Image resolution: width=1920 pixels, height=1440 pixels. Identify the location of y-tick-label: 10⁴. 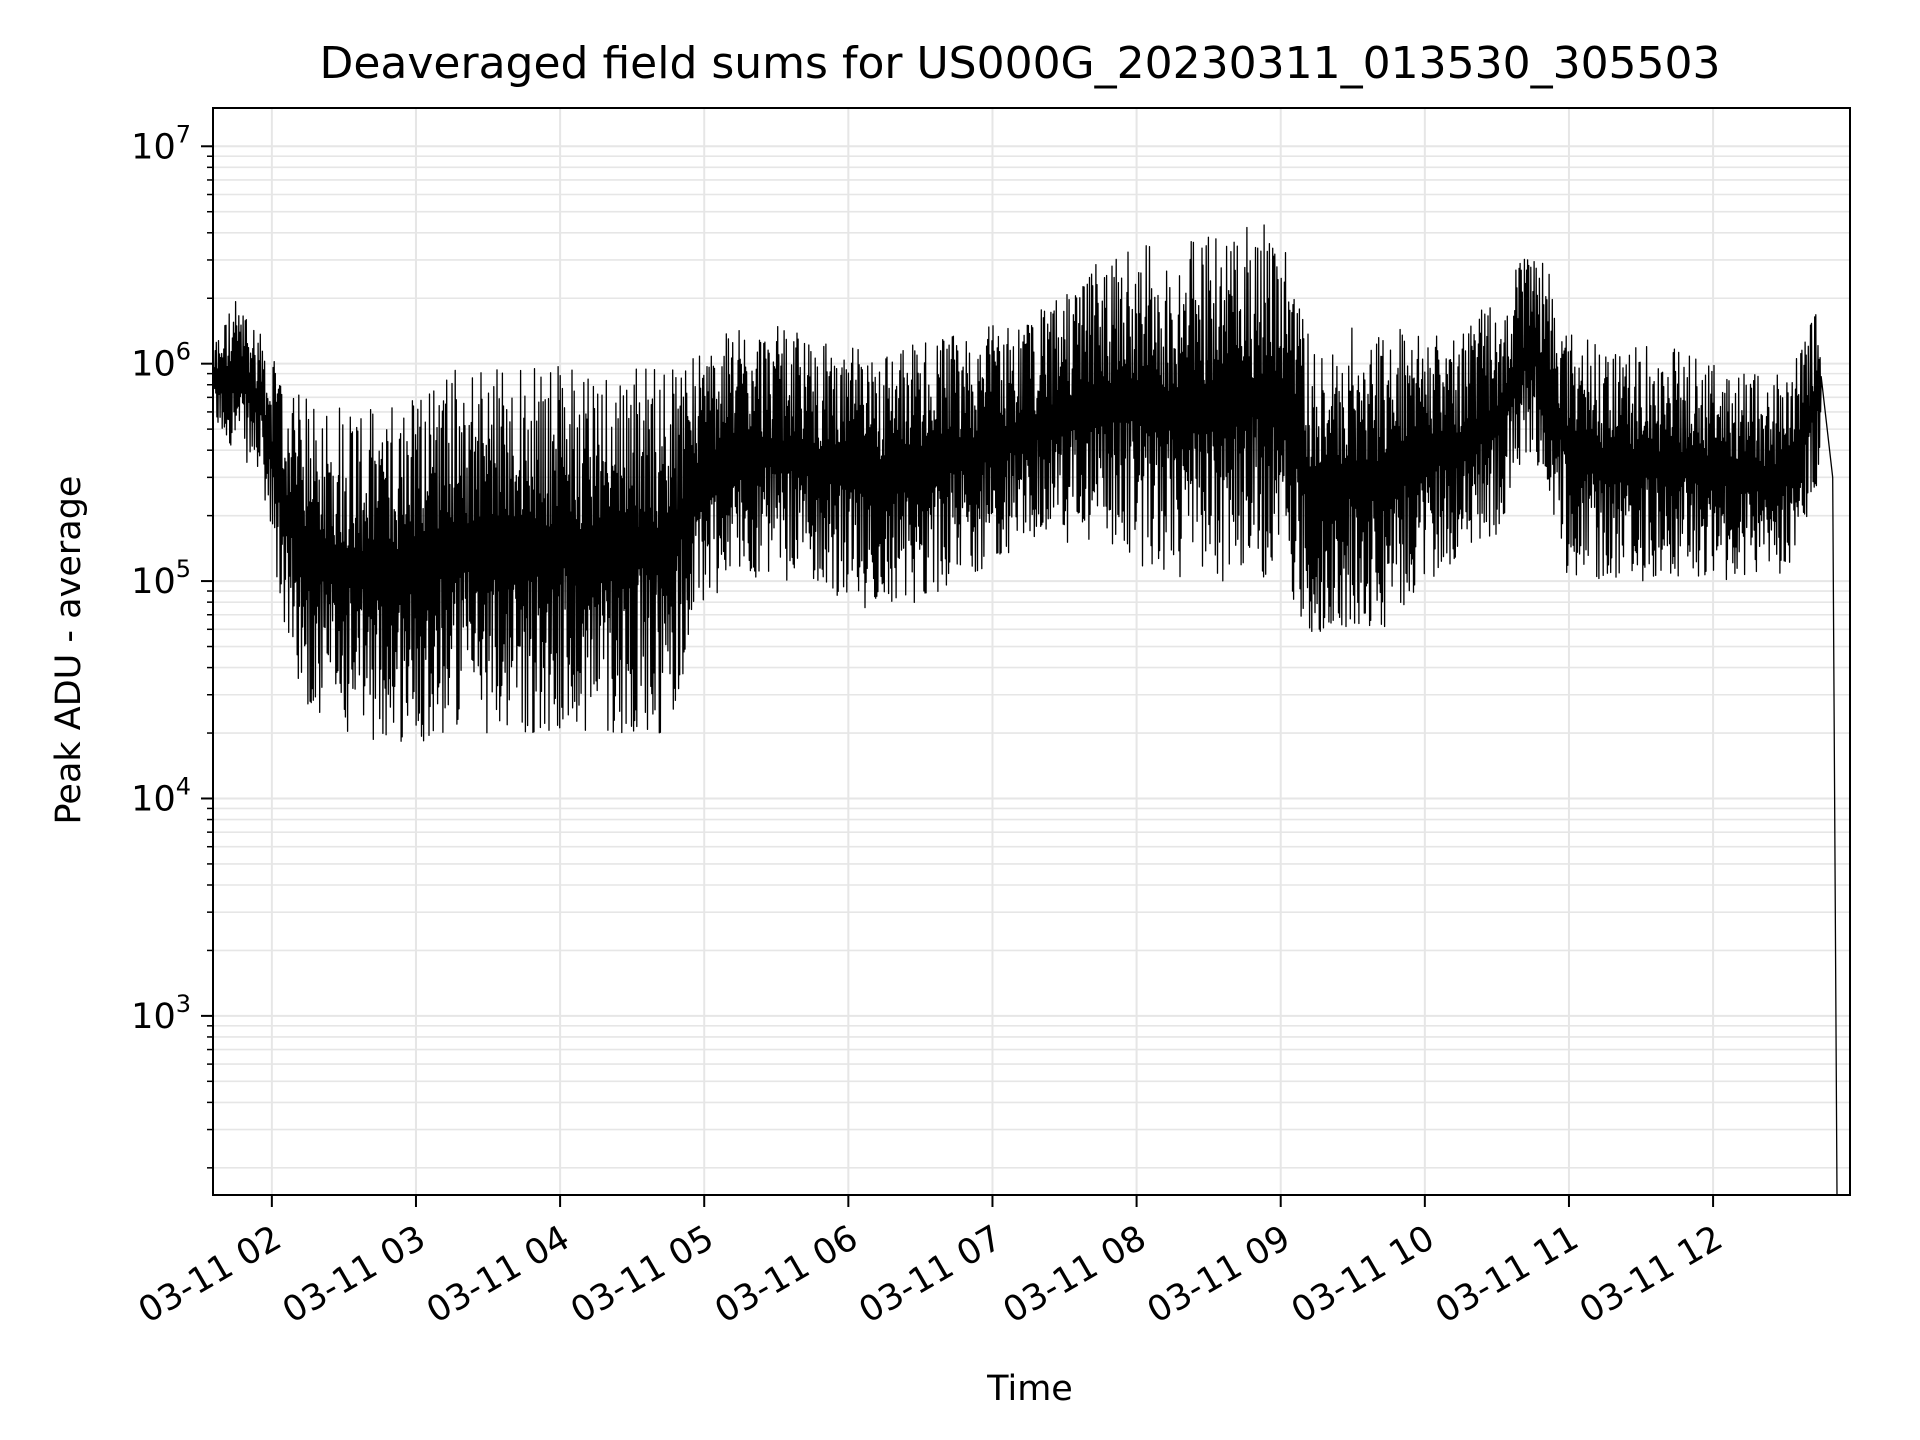
(161, 795).